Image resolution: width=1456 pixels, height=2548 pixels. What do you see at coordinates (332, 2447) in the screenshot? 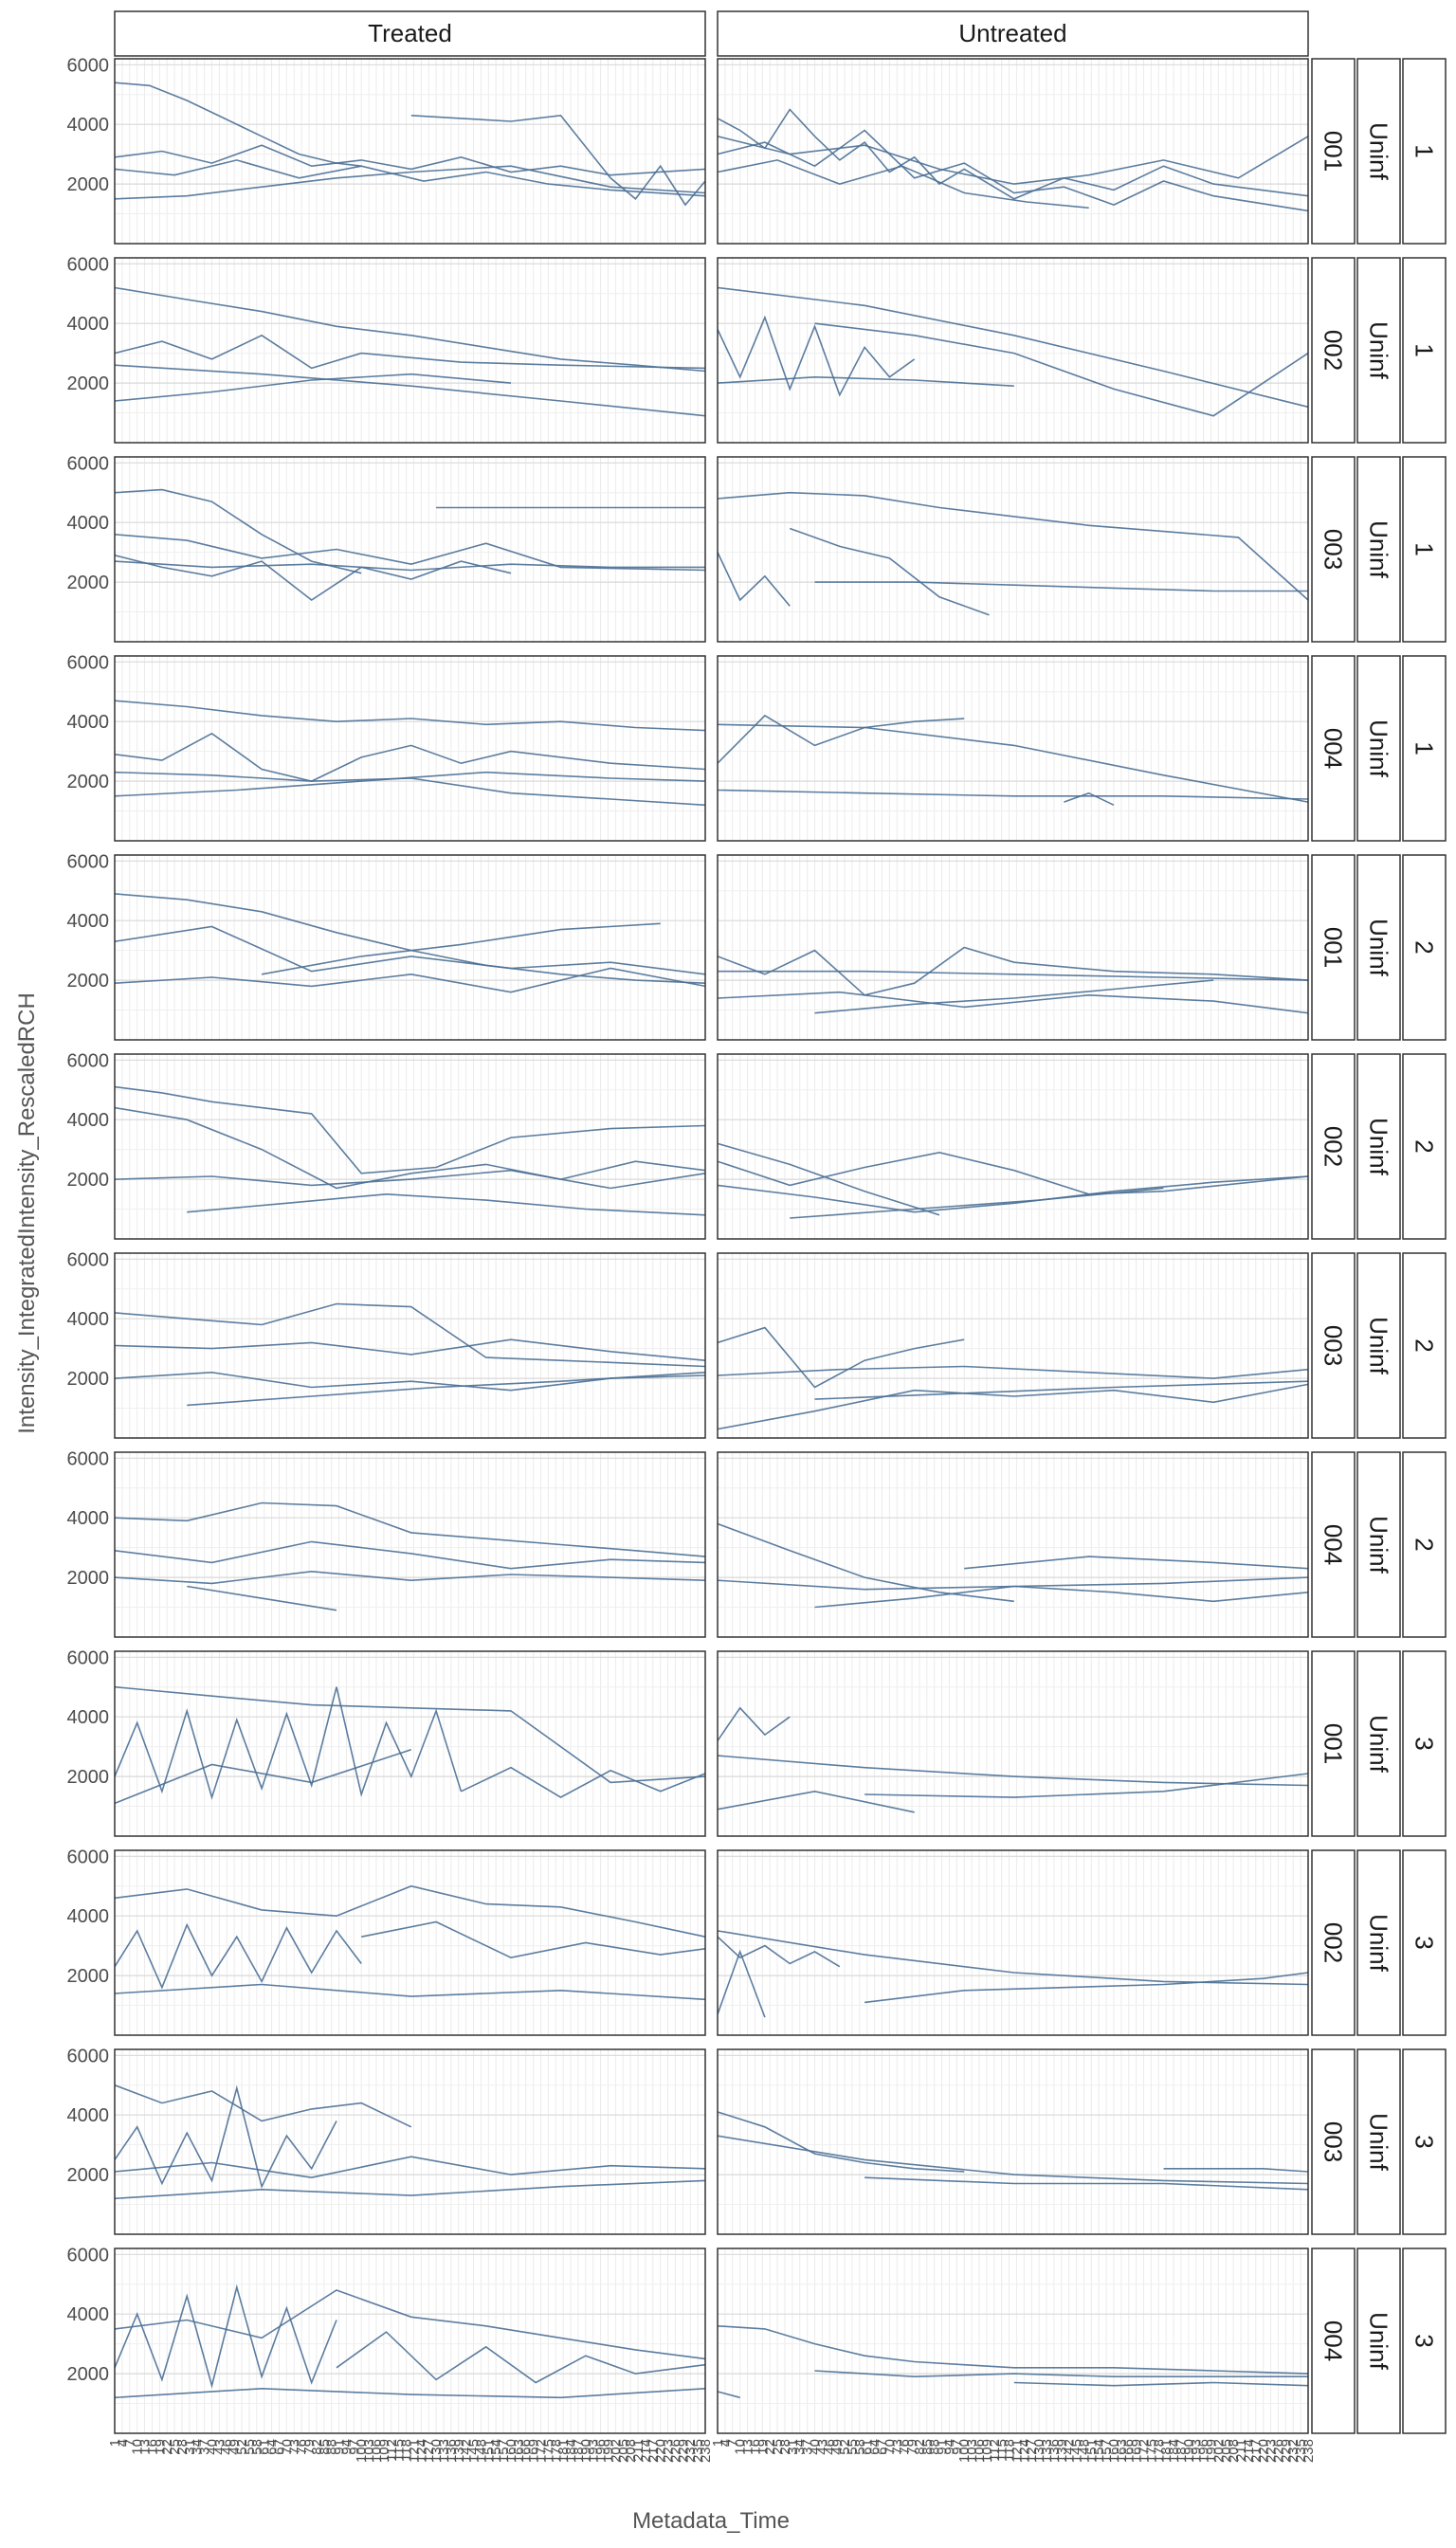
I see `x-tick-label: 88` at bounding box center [332, 2447].